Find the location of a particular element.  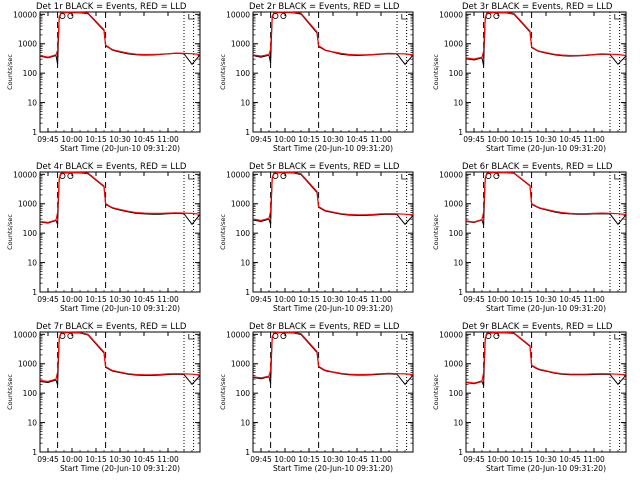

panel-title: Det 6r BLACK = Events, RED = LLD is located at coordinates (537, 167).